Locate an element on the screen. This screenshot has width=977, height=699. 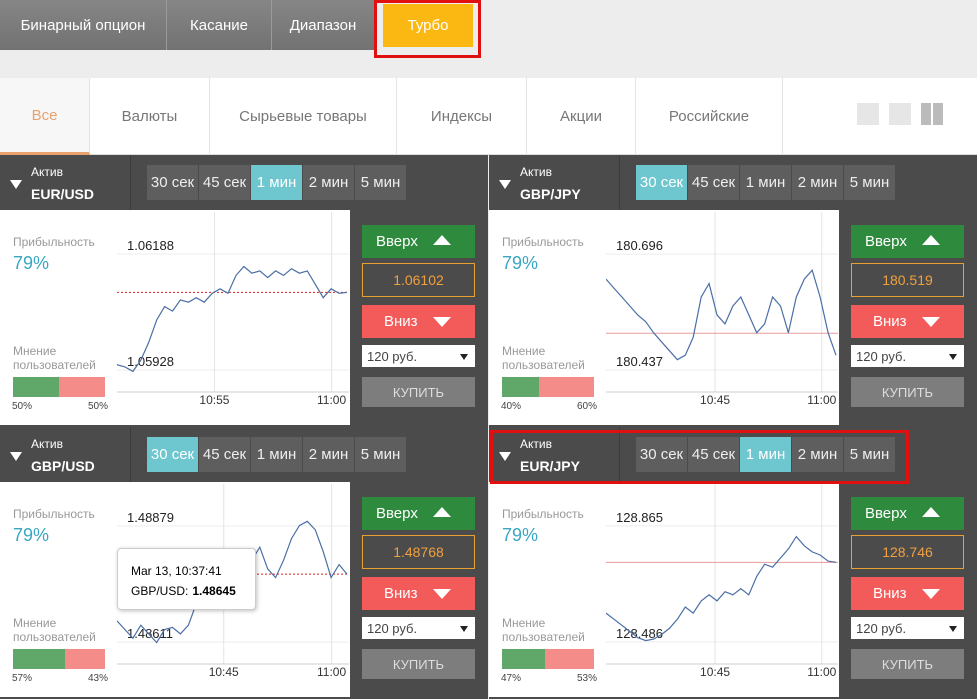
price-box: 180.519 is located at coordinates (907, 280).